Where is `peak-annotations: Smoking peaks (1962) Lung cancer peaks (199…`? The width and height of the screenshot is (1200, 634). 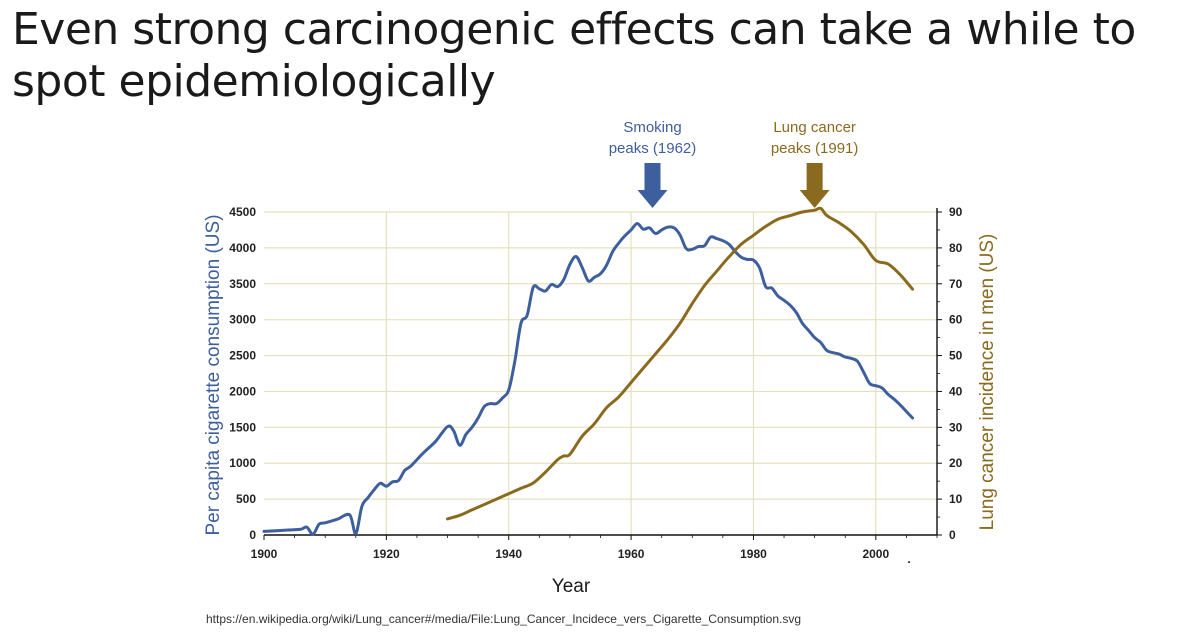
peak-annotations: Smoking peaks (1962) Lung cancer peaks (199… is located at coordinates (734, 163).